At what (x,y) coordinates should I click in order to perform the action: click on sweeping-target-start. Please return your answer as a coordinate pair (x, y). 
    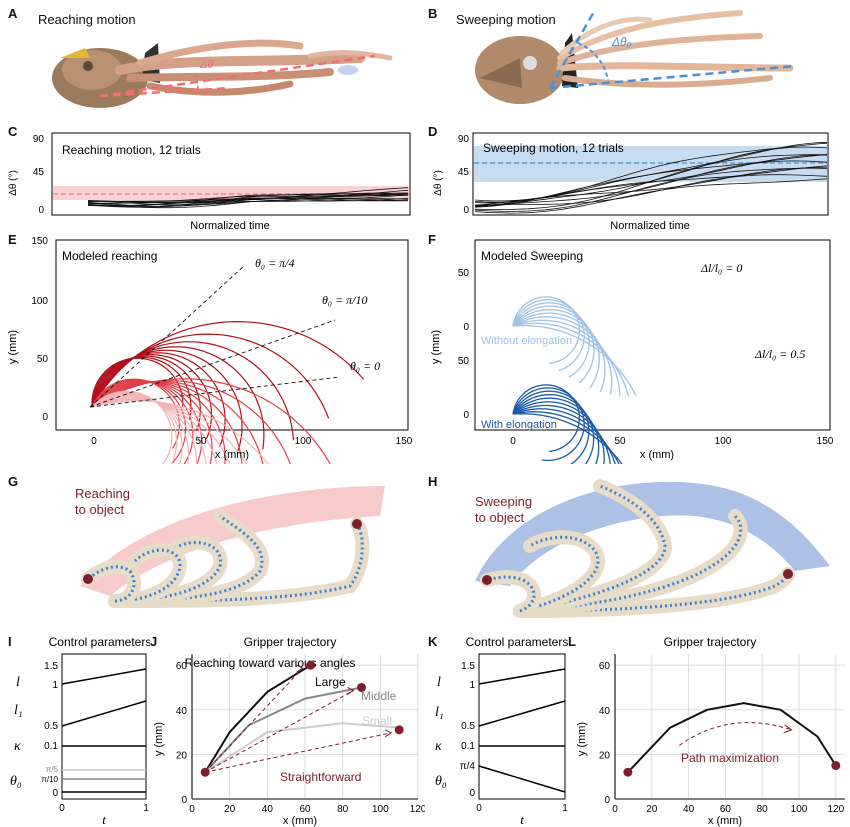
    Looking at the image, I should click on (487, 580).